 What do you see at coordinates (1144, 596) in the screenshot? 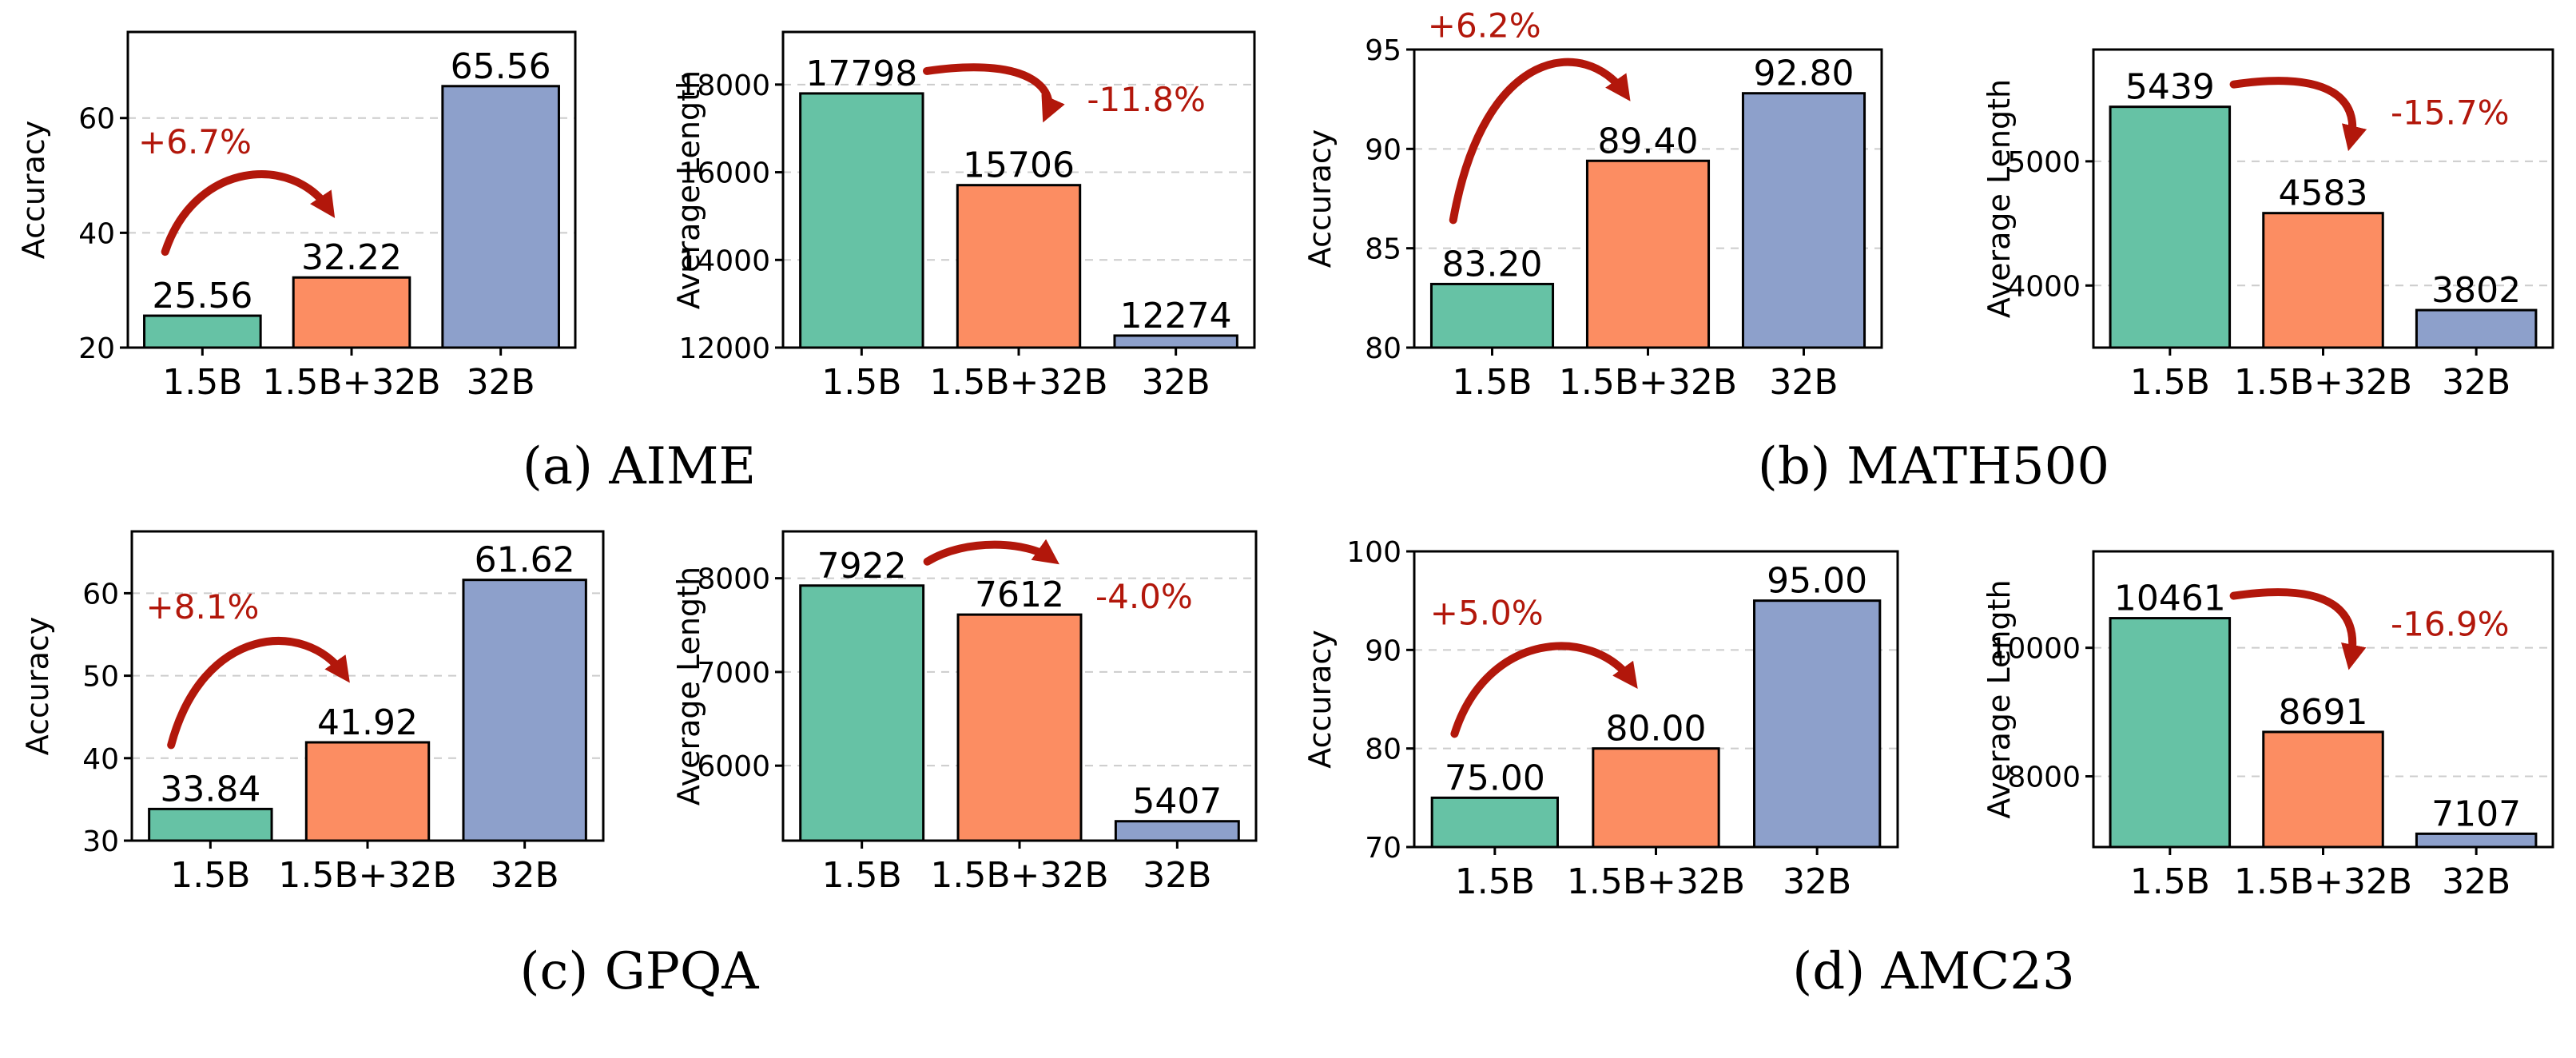
I see `annotation-text: -4.0%` at bounding box center [1144, 596].